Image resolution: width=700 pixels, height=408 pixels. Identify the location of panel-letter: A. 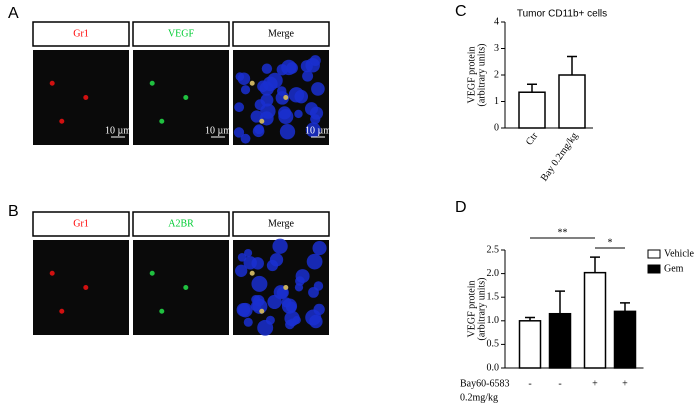
(13, 13).